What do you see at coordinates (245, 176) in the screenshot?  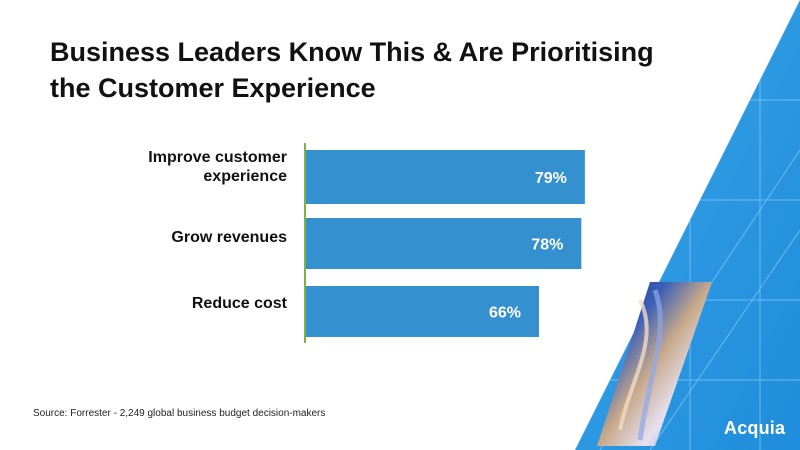 I see `category-label-0-line-2: experience` at bounding box center [245, 176].